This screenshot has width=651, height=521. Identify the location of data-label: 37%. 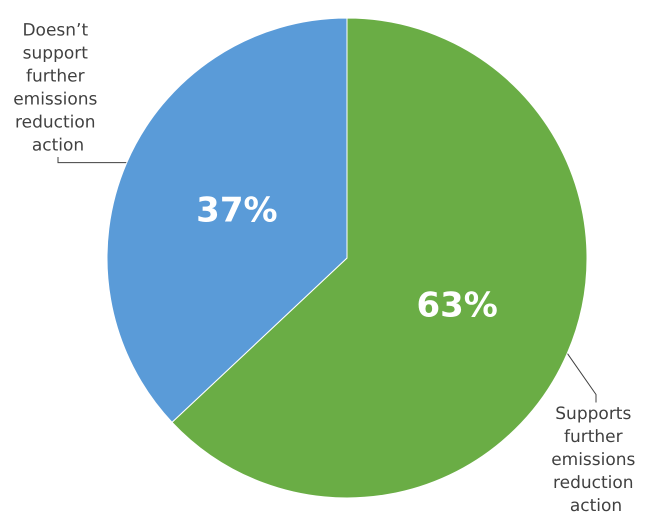
(237, 210).